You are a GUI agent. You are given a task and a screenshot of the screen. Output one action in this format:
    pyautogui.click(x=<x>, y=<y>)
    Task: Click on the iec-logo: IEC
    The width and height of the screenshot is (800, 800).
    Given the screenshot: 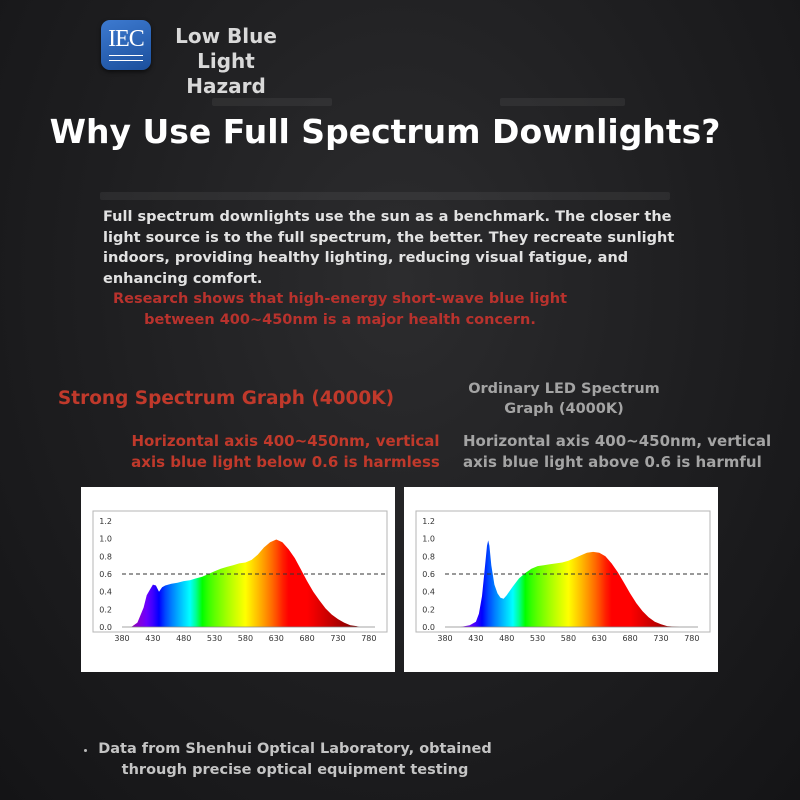 What is the action you would take?
    pyautogui.click(x=126, y=45)
    